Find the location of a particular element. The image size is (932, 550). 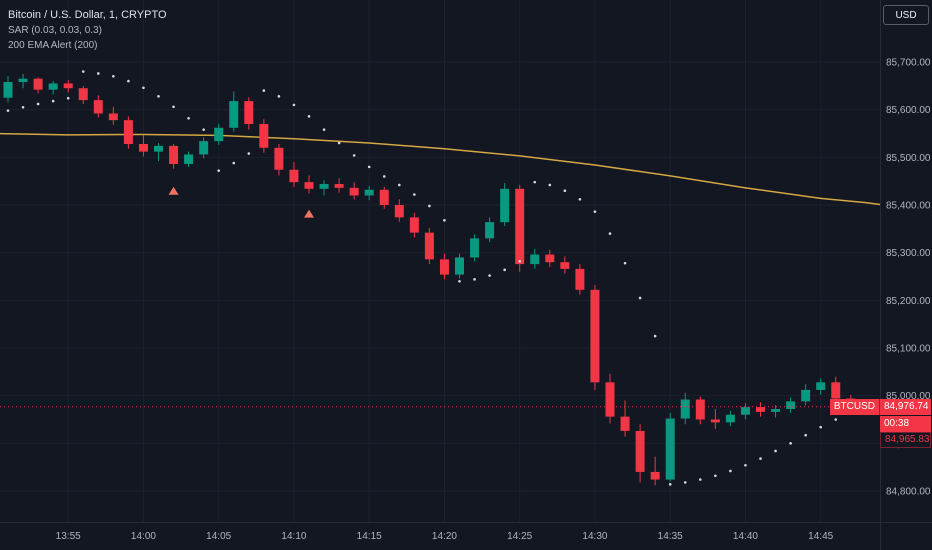

symbol-title: Bitcoin / U.S. Dollar, 1, CRYPTO is located at coordinates (87, 15).